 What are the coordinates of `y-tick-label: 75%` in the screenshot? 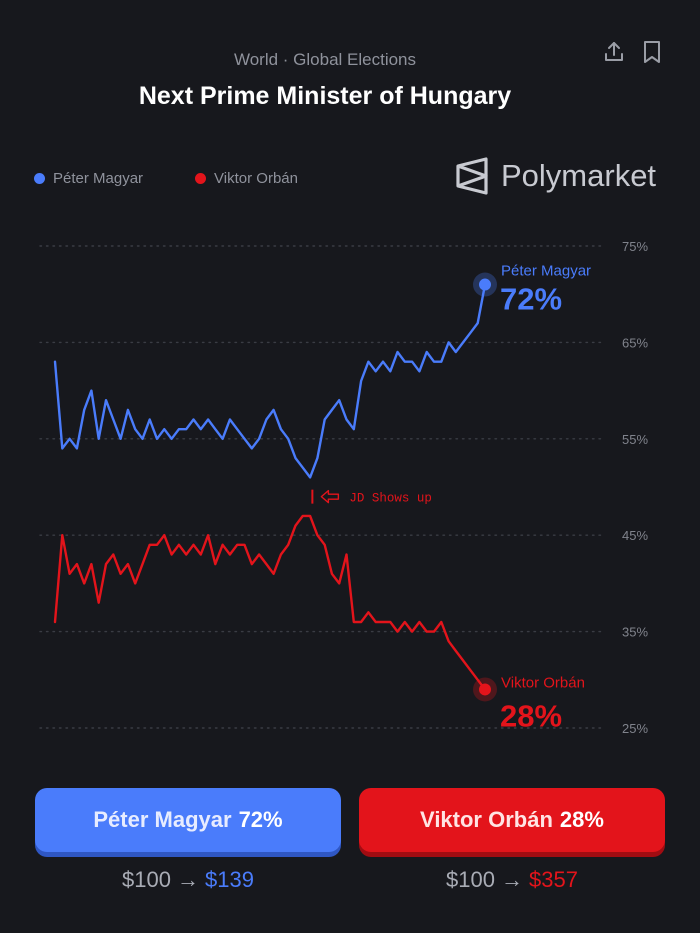 It's located at (635, 246).